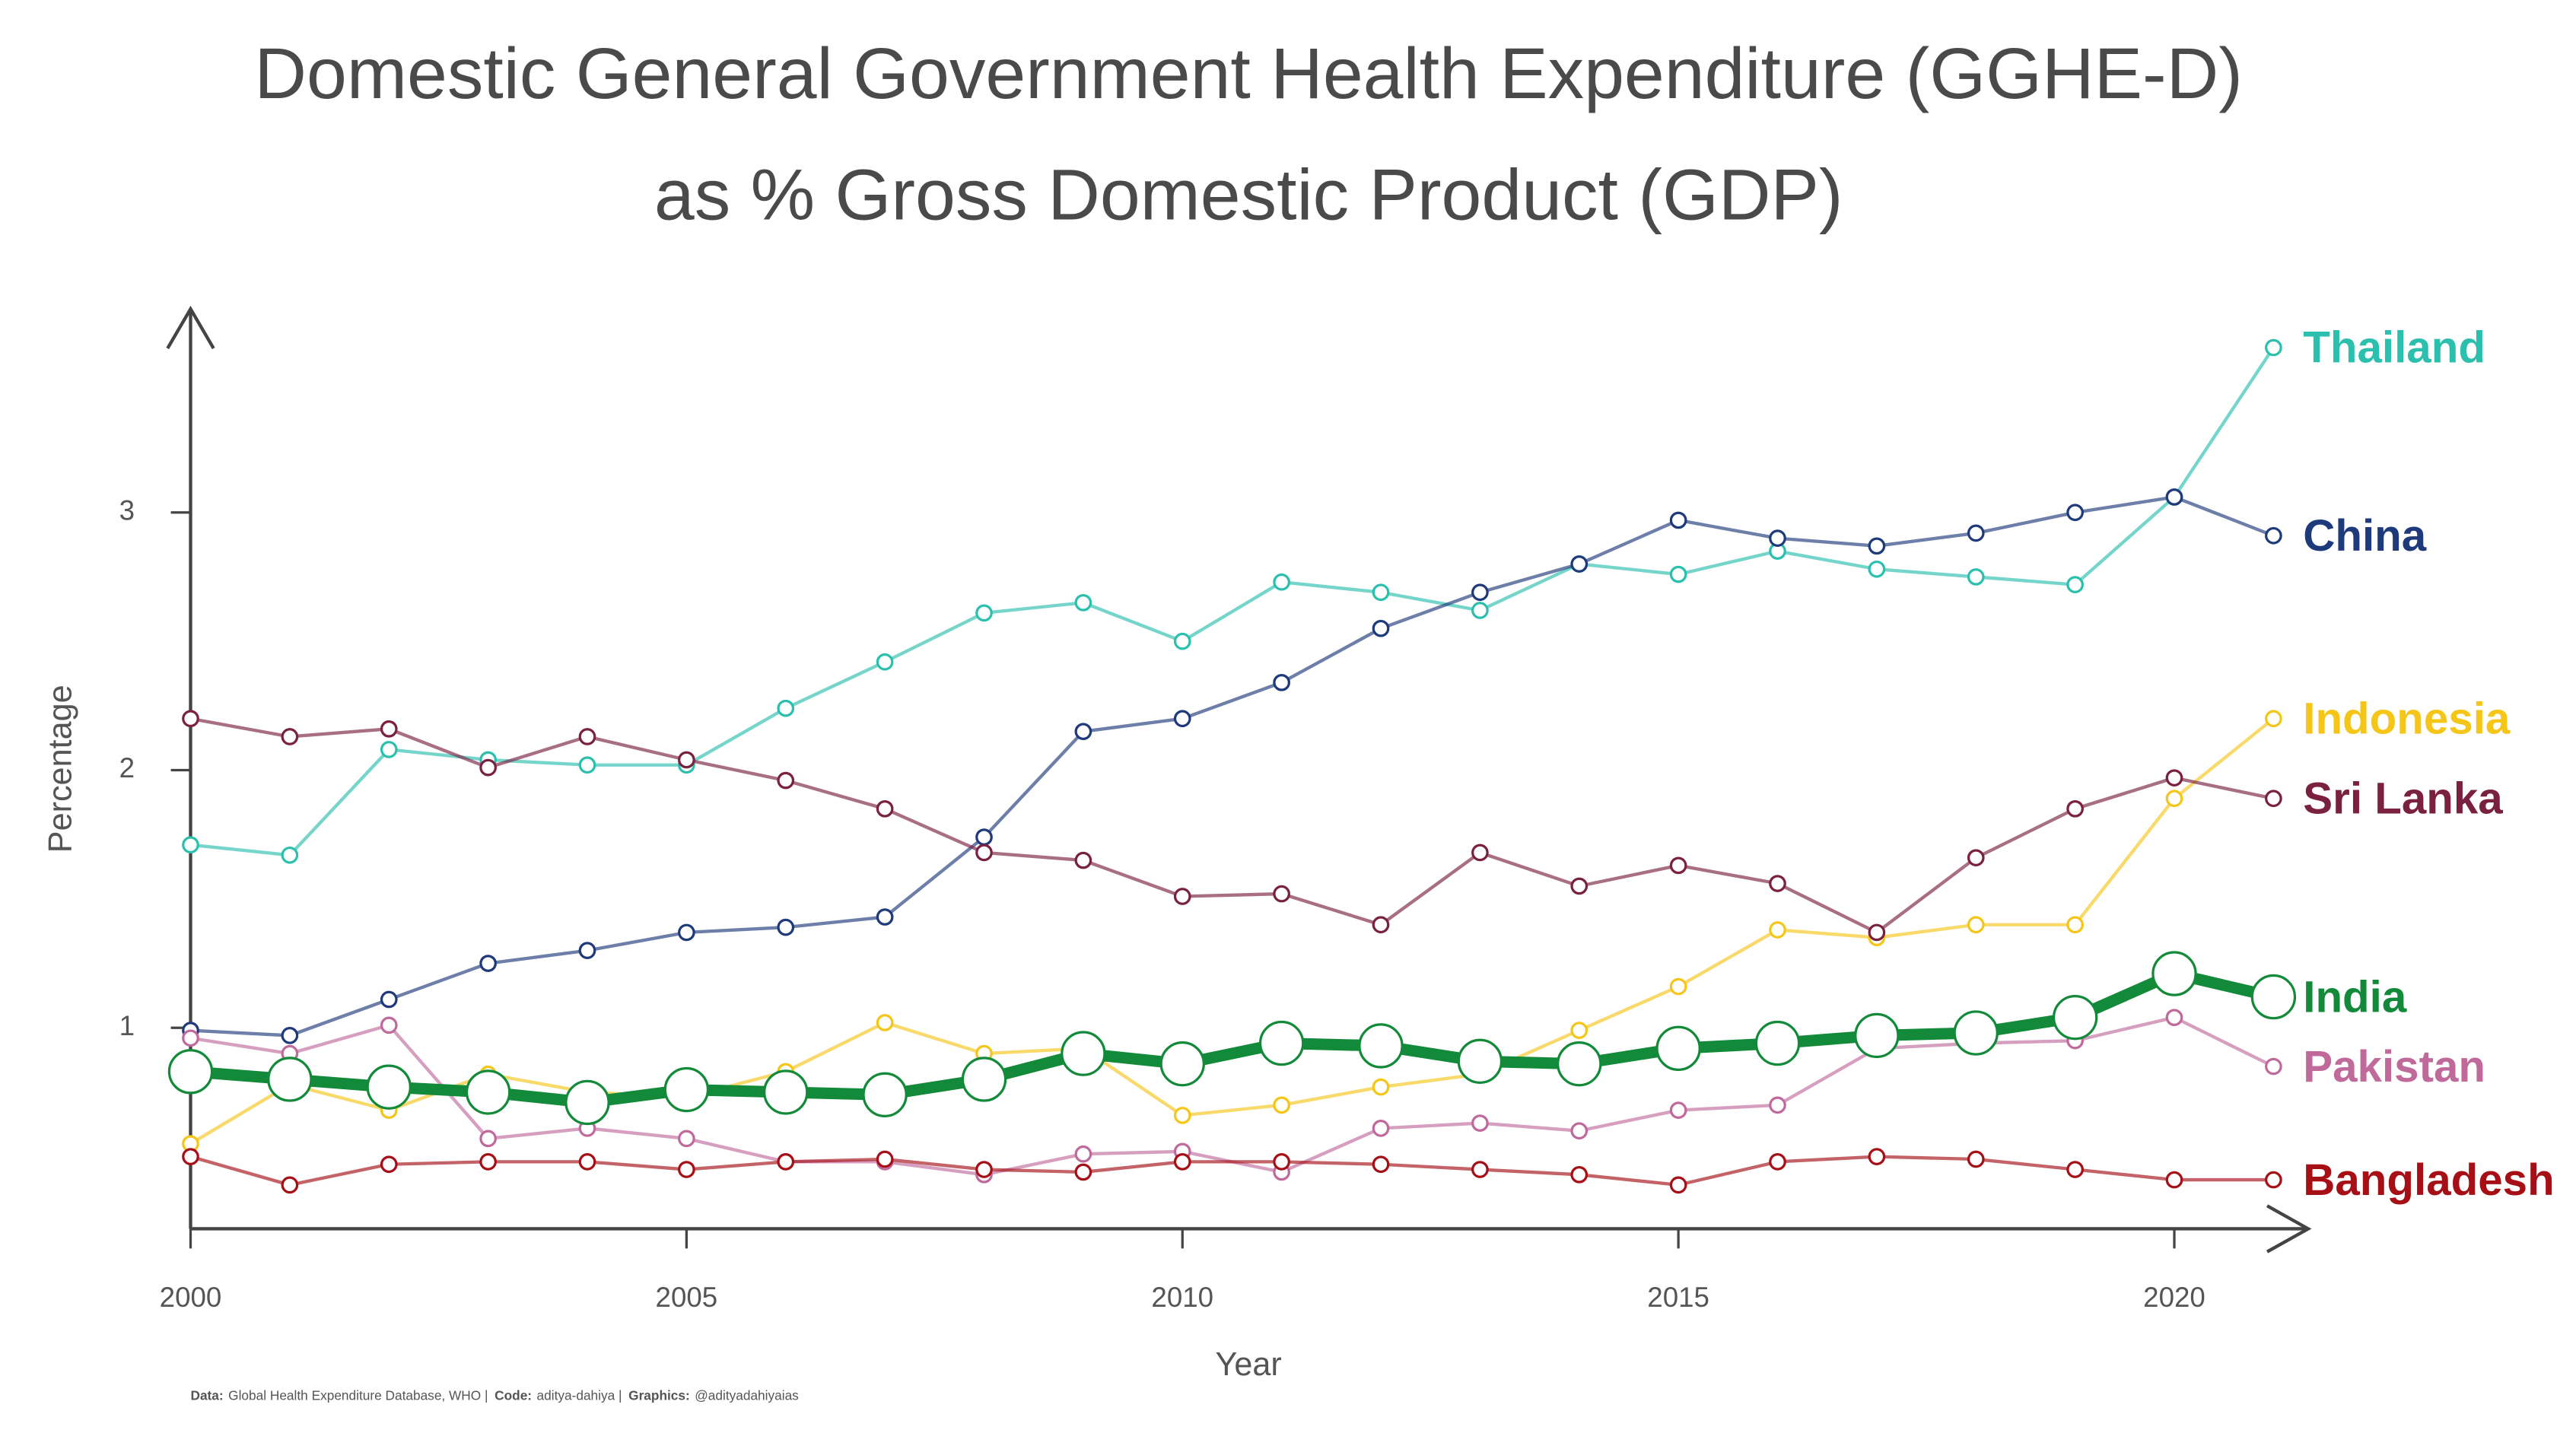 The image size is (2576, 1449). Describe the element at coordinates (127, 767) in the screenshot. I see `y-tick-label: 2` at that location.